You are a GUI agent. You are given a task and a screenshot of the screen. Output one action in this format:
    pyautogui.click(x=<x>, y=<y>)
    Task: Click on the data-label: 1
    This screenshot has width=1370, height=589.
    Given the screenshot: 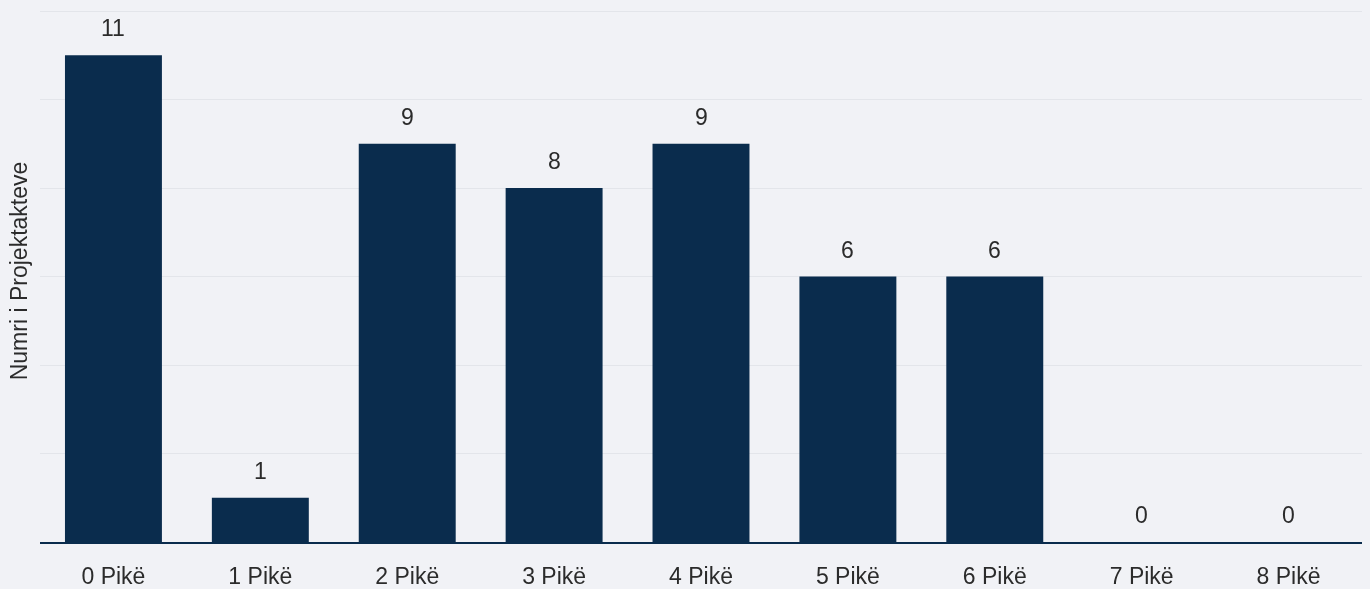 What is the action you would take?
    pyautogui.click(x=260, y=471)
    